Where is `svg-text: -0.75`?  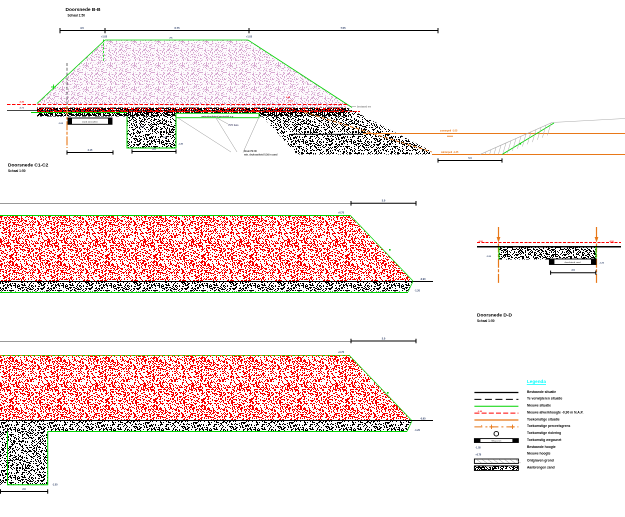 svg-text: -0.75 is located at coordinates (22, 108).